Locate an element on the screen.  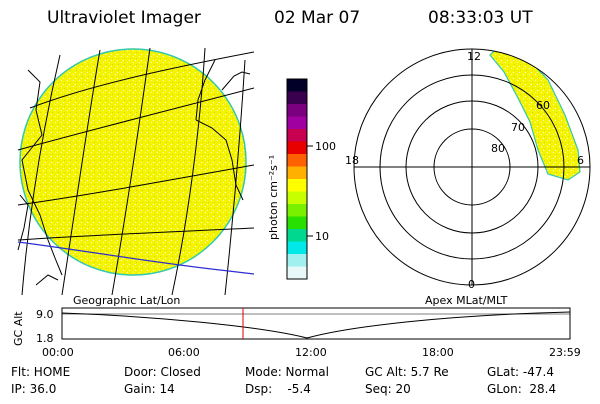
status-ip: IP: 36.0 is located at coordinates (33, 389).